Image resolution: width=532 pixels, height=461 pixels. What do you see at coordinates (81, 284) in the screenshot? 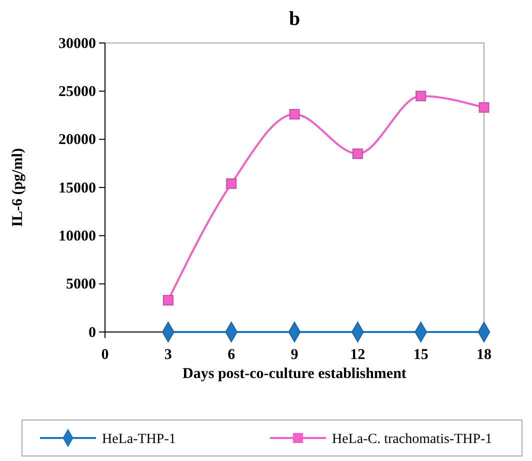
I see `y-tick-label: 5000` at bounding box center [81, 284].